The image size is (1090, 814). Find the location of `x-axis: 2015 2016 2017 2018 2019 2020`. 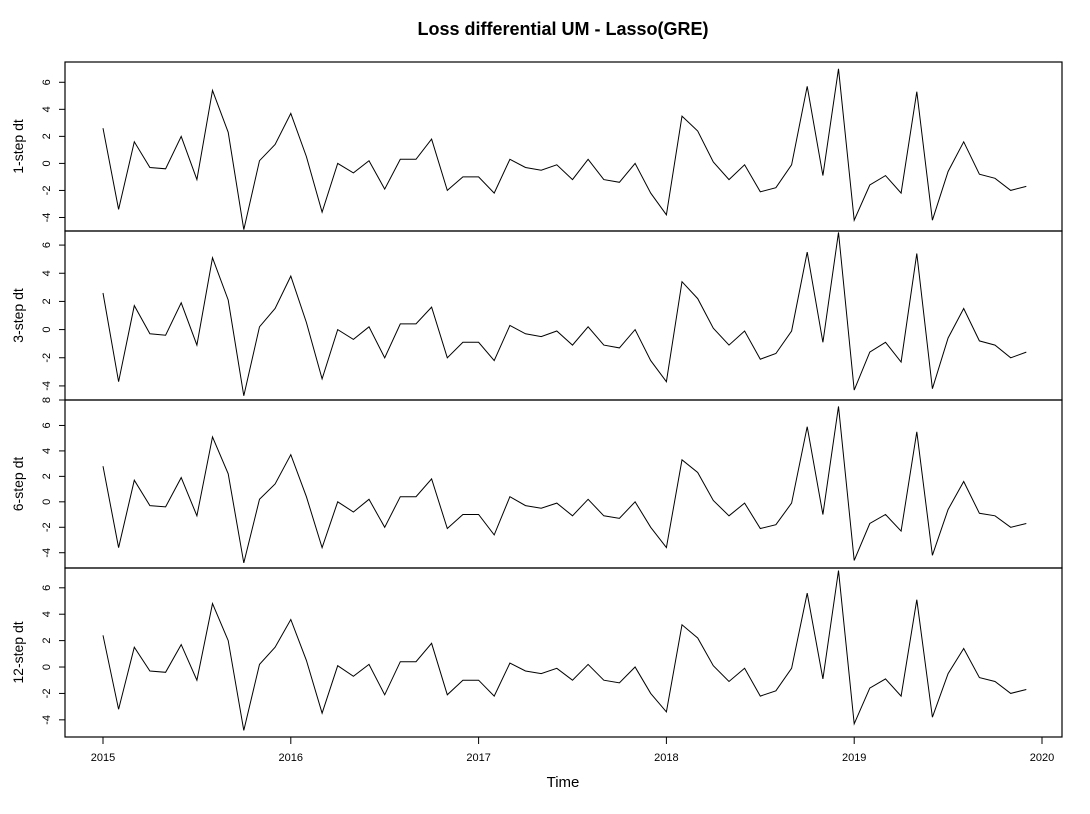

x-axis: 2015 2016 2017 2018 2019 2020 is located at coordinates (572, 750).